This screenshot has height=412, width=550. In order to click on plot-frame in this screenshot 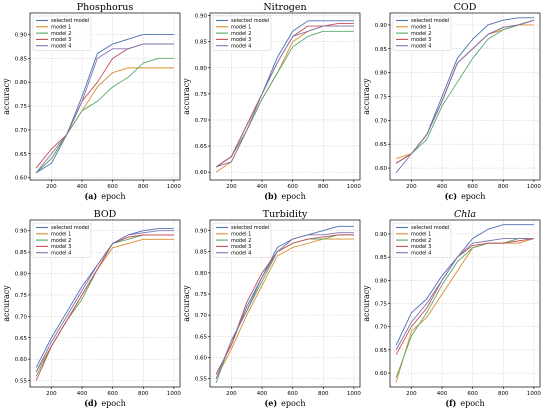, I will do `click(105, 303)`.